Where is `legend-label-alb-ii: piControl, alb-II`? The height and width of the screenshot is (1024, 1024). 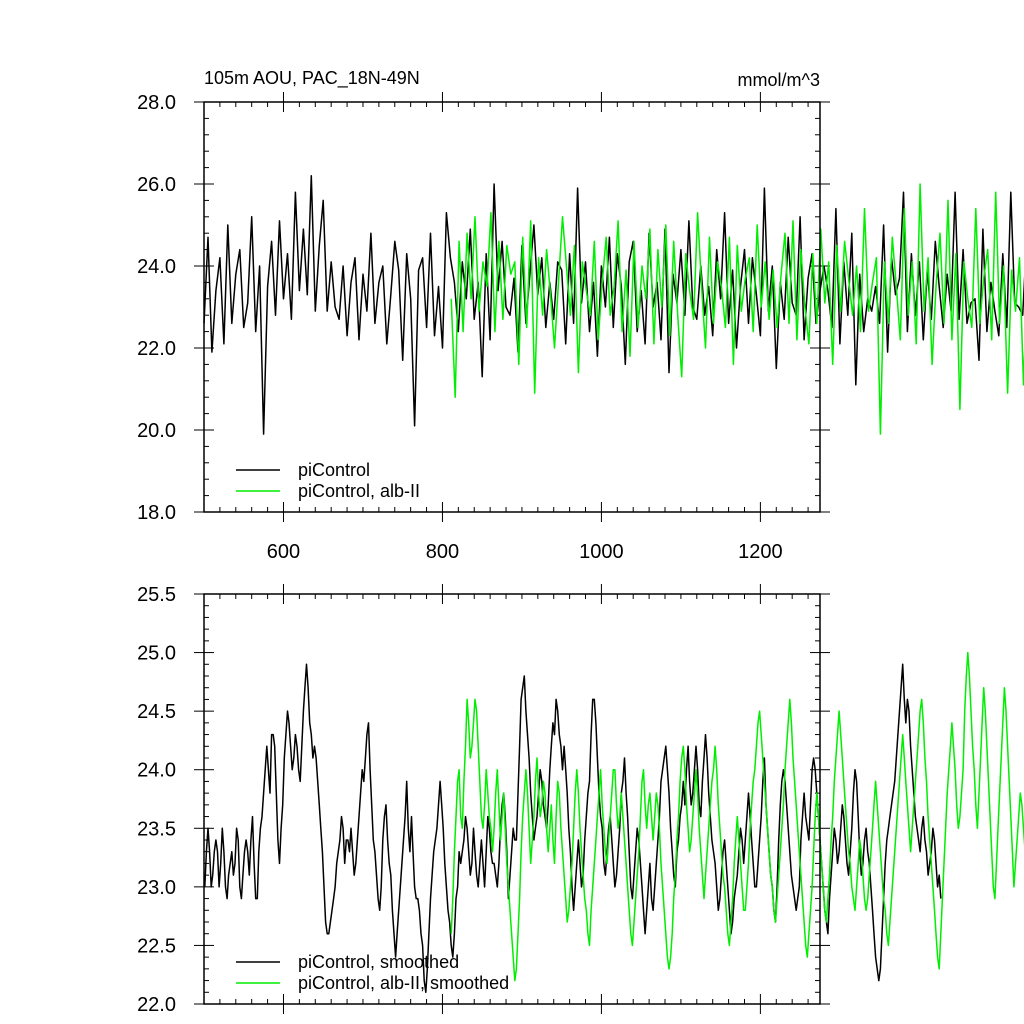 legend-label-alb-ii: piControl, alb-II is located at coordinates (359, 491).